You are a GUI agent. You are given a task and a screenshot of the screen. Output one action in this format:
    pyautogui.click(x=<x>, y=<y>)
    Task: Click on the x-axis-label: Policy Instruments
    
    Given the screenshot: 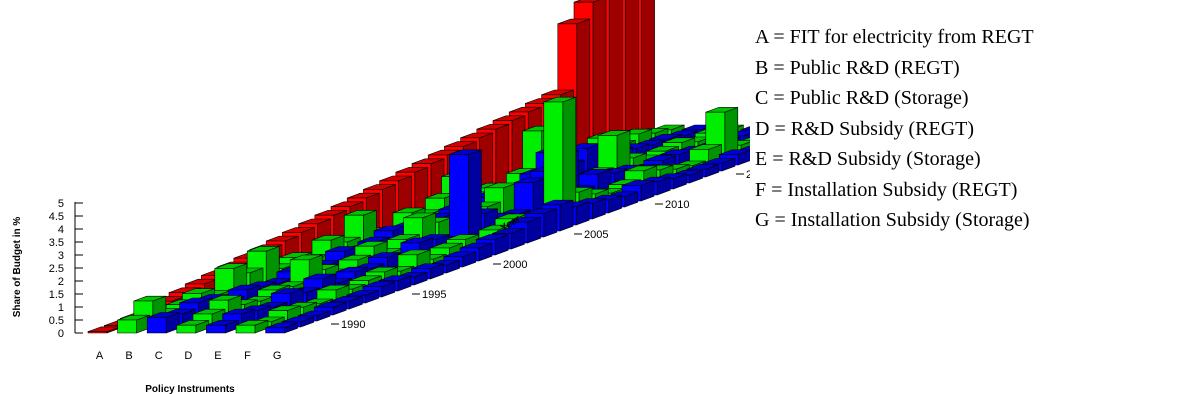 What is the action you would take?
    pyautogui.click(x=190, y=389)
    